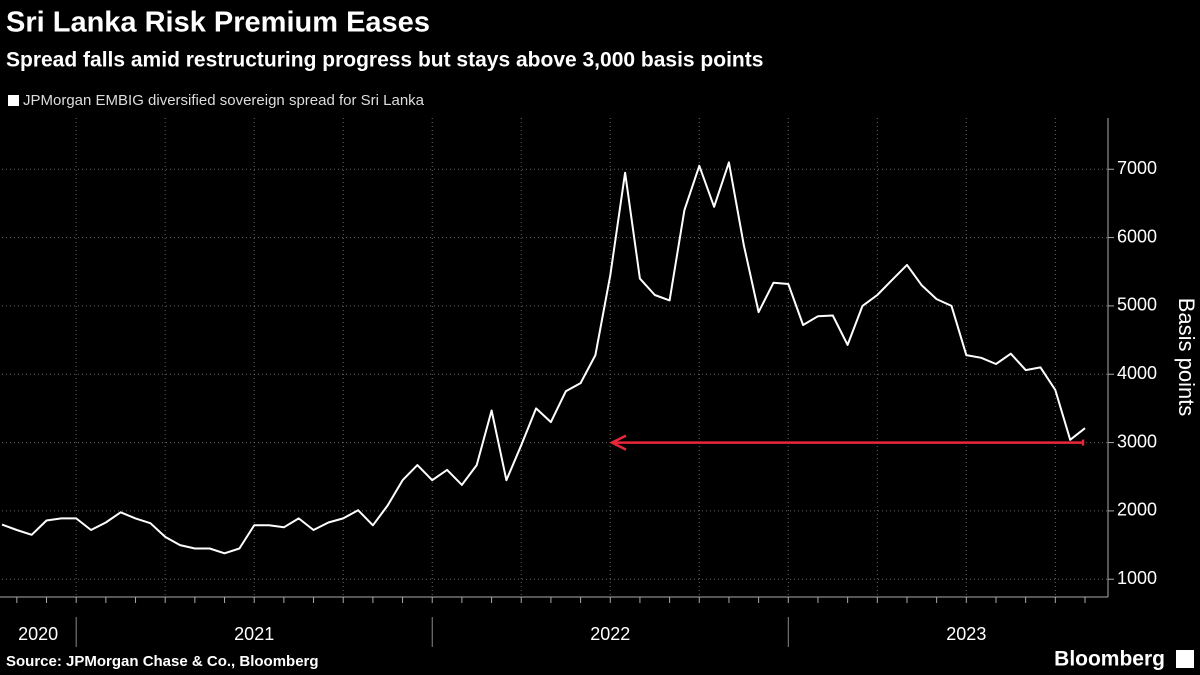 The width and height of the screenshot is (1200, 675). I want to click on x-tick-label: 2021, so click(254, 634).